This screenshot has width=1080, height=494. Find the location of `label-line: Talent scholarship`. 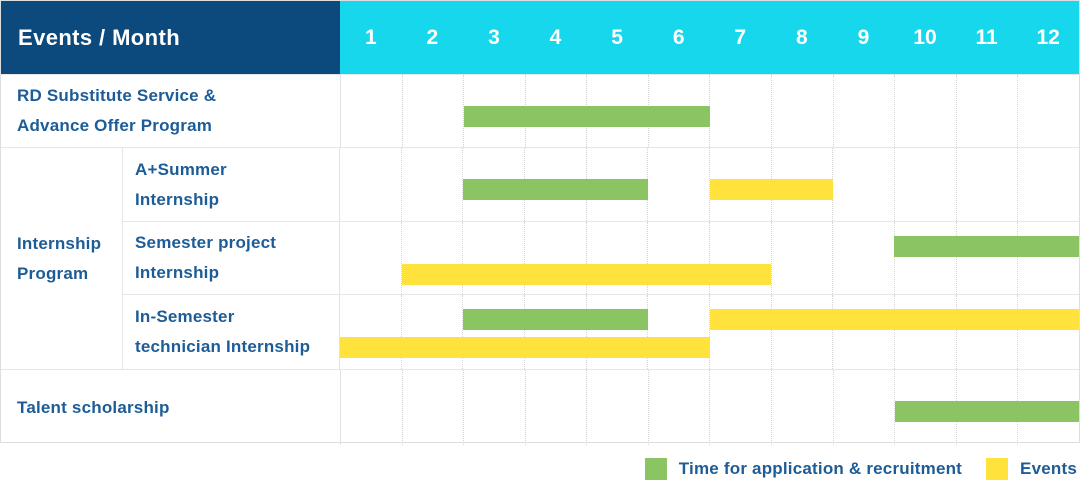

label-line: Talent scholarship is located at coordinates (93, 407).